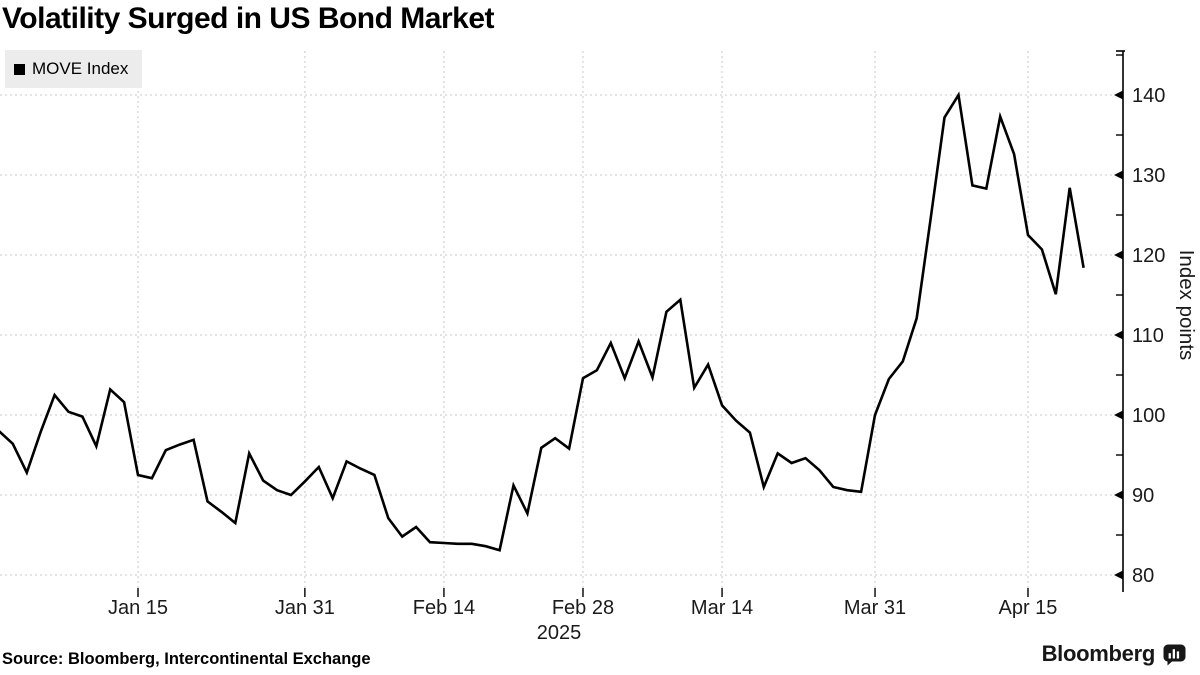 The height and width of the screenshot is (675, 1200). Describe the element at coordinates (1148, 416) in the screenshot. I see `y-tick-label: 100` at that location.